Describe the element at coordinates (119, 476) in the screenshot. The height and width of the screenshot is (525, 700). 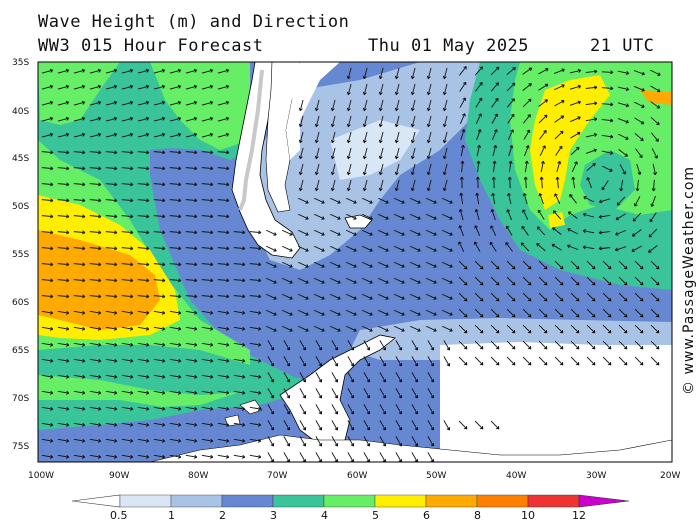
I see `lon-label: 90W` at that location.